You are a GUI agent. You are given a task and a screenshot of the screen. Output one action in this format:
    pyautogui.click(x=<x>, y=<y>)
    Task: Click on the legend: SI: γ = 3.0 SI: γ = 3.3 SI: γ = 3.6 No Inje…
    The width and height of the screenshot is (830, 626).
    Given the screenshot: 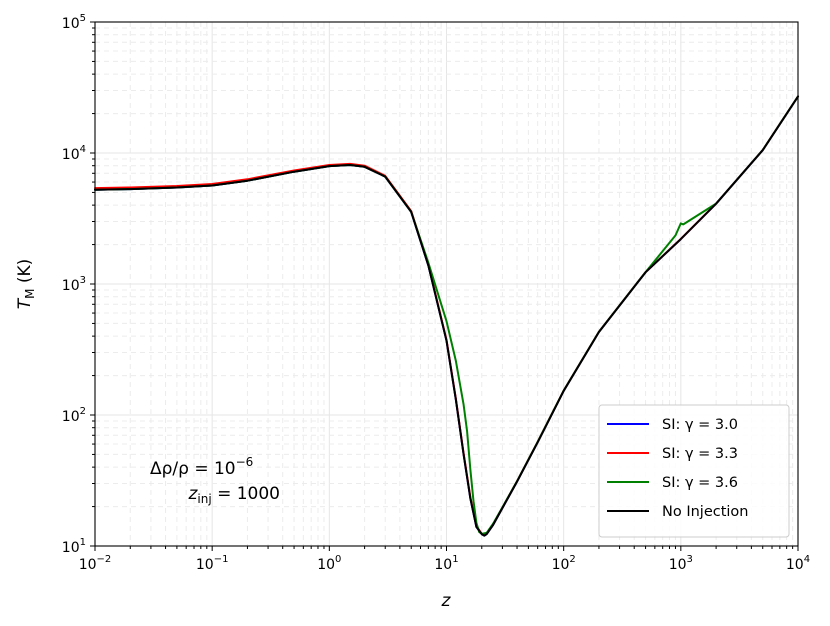 What is the action you would take?
    pyautogui.click(x=694, y=471)
    